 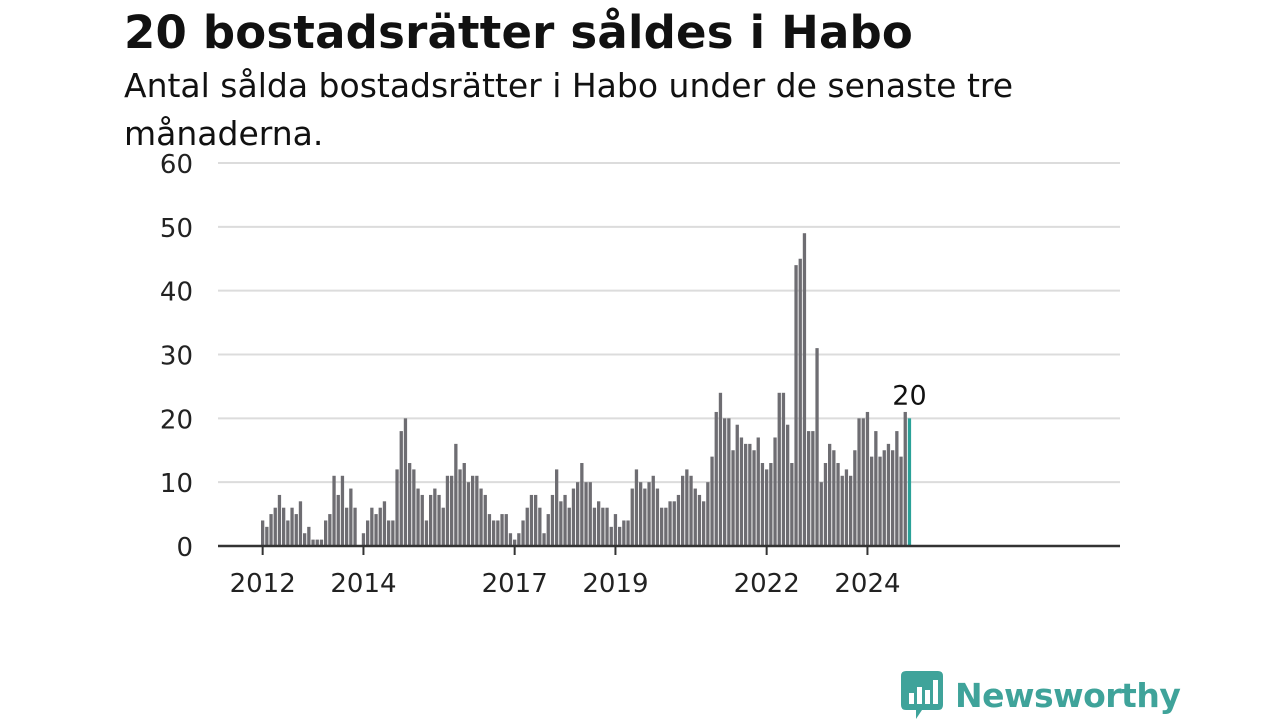 I want to click on x-tick-label: 2024, so click(x=867, y=584).